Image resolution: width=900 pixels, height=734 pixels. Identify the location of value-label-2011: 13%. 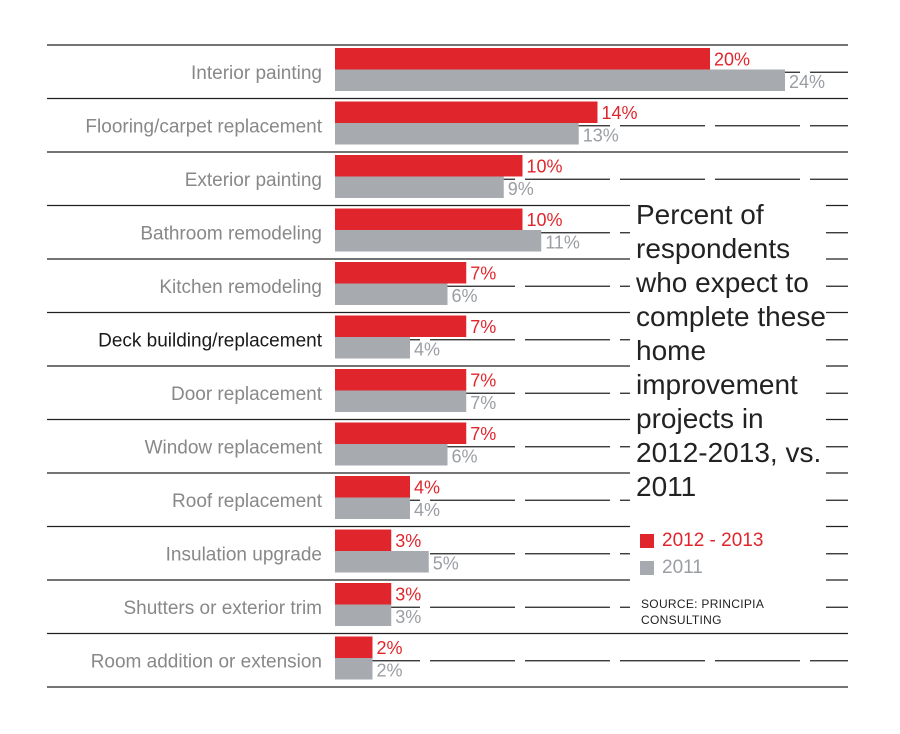
(601, 136).